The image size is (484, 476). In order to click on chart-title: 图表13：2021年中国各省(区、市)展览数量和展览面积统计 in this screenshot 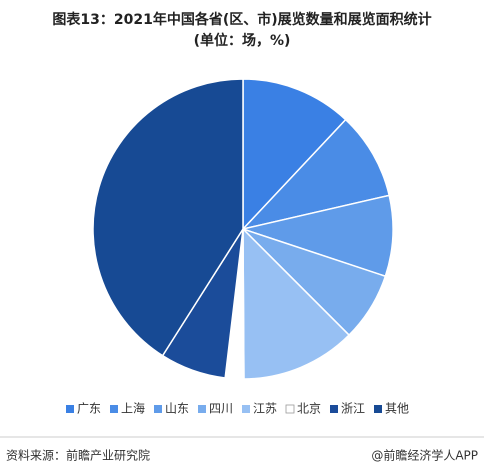, I will do `click(241, 19)`.